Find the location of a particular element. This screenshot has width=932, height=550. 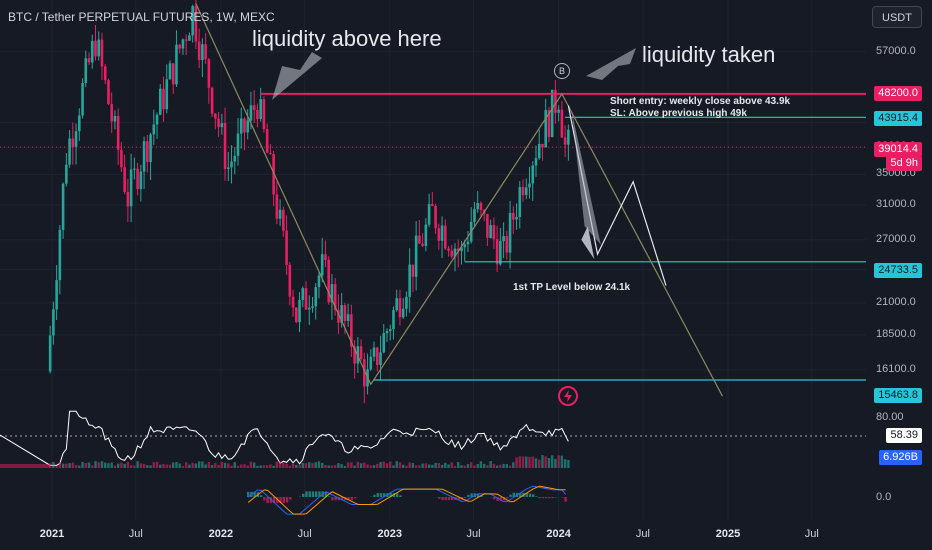

annotation-stop-loss: SL: Above previous high 49k is located at coordinates (678, 113).